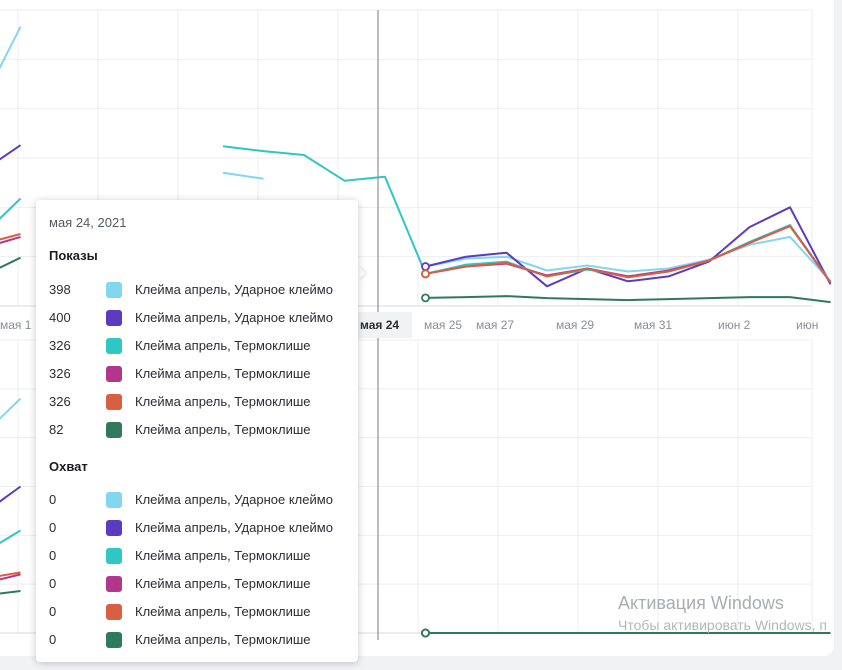 This screenshot has width=842, height=670. What do you see at coordinates (73, 255) in the screenshot?
I see `tooltip-section-title: Показы` at bounding box center [73, 255].